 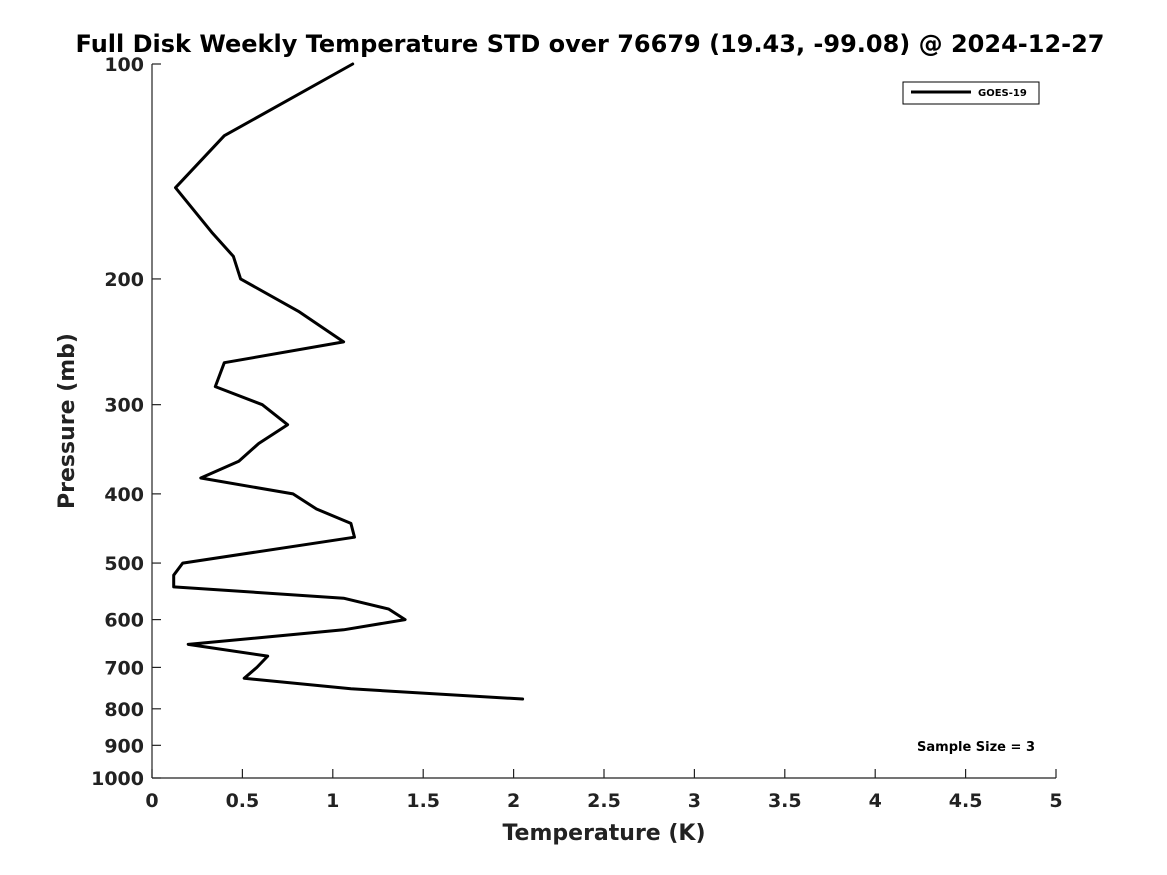 What do you see at coordinates (67, 421) in the screenshot?
I see `y-axis-label: Pressure (mb)` at bounding box center [67, 421].